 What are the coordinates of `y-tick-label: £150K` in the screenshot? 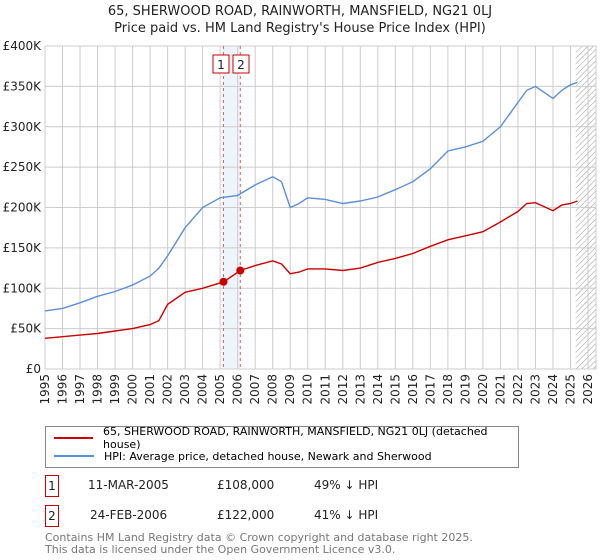 It's located at (23, 248).